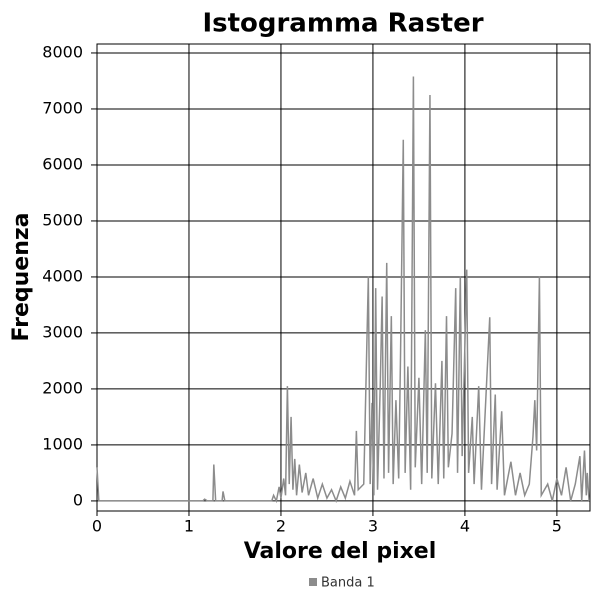 Image resolution: width=600 pixels, height=604 pixels. I want to click on legend-swatch, so click(313, 582).